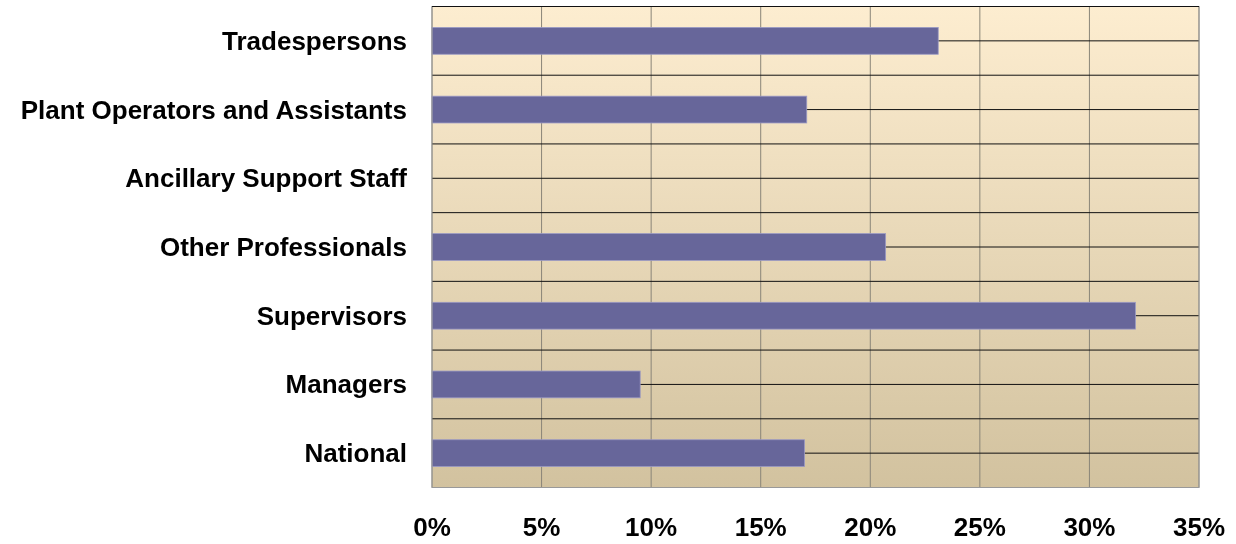 The width and height of the screenshot is (1236, 544). What do you see at coordinates (651, 527) in the screenshot?
I see `x-tick-label: 10%` at bounding box center [651, 527].